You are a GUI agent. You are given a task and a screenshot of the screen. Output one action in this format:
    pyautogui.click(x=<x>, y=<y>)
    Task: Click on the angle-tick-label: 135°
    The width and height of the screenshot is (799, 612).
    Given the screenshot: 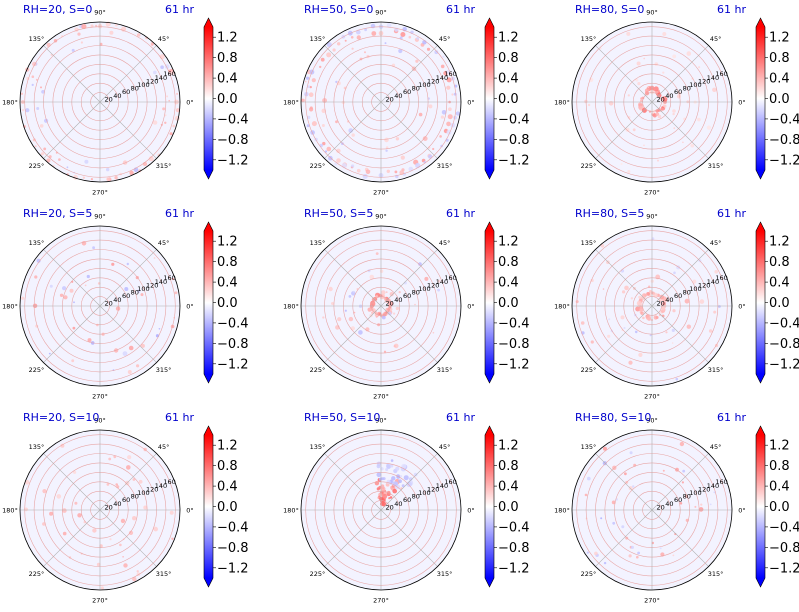 What is the action you would take?
    pyautogui.click(x=37, y=243)
    